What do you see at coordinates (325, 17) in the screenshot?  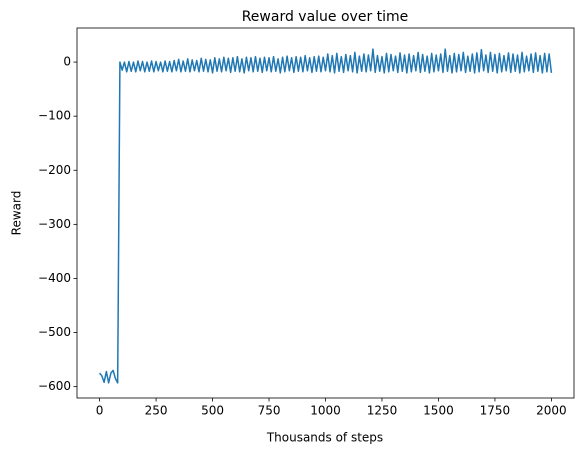 I see `chart-title: Reward value over time` at bounding box center [325, 17].